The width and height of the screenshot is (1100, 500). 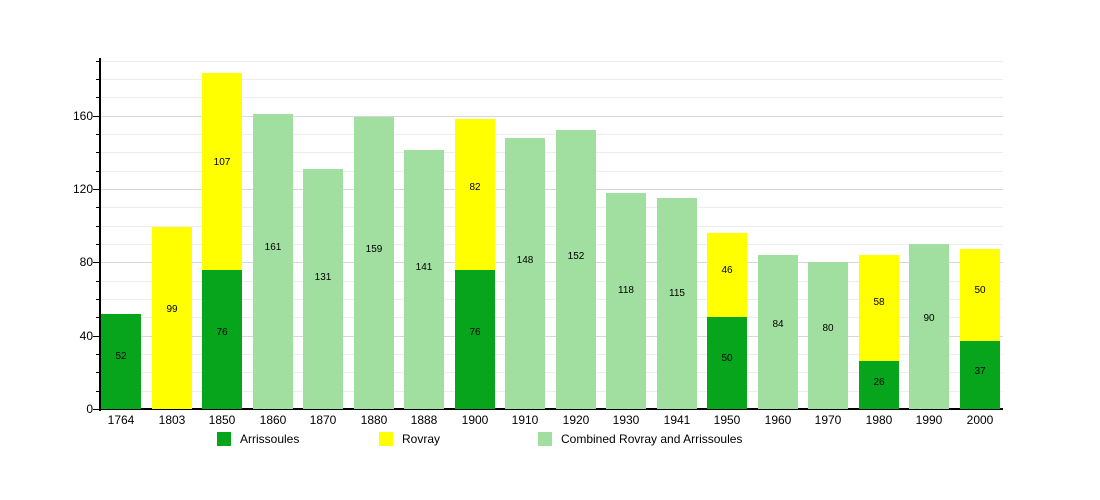 What do you see at coordinates (270, 439) in the screenshot?
I see `legend-label: Arrissoules` at bounding box center [270, 439].